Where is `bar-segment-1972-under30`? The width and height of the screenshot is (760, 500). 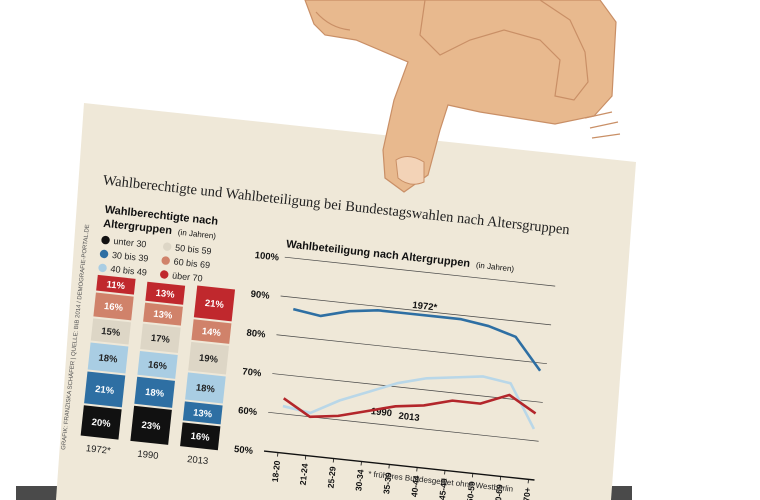 bar-segment-1972-under30 is located at coordinates (101, 422).